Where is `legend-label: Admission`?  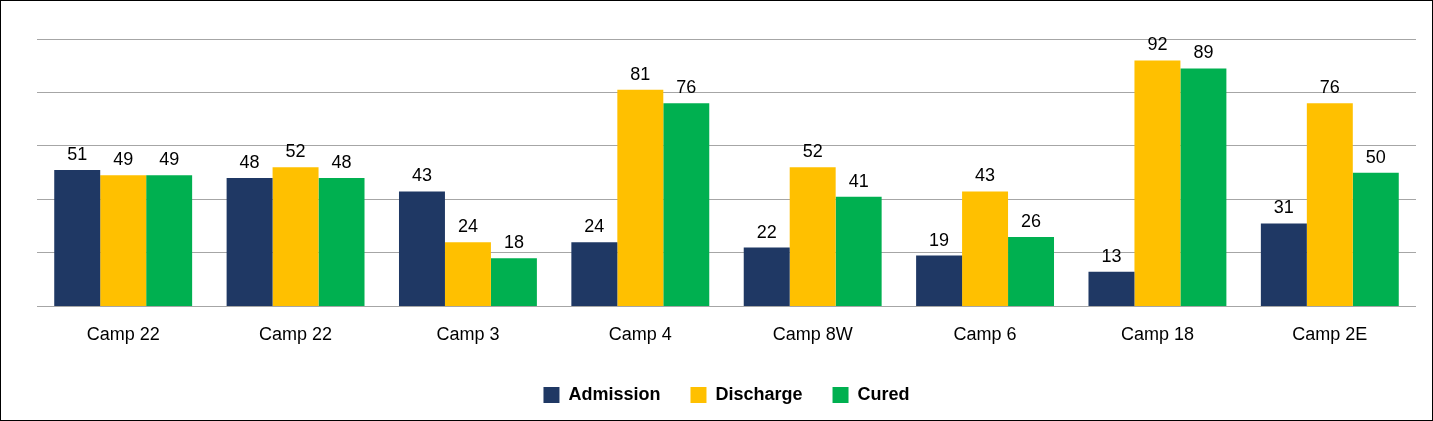
legend-label: Admission is located at coordinates (614, 393).